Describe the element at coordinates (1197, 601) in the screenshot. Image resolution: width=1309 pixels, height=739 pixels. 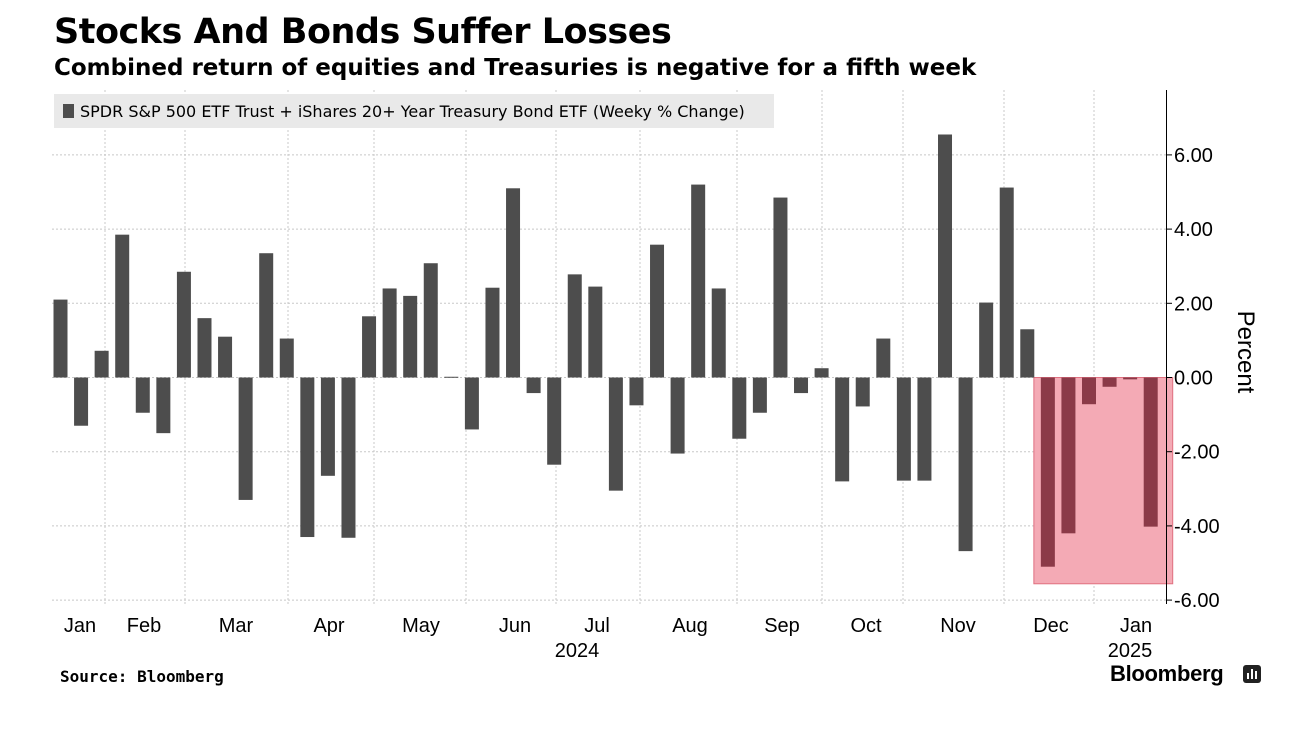
I see `y-tick-label: -6.00` at that location.